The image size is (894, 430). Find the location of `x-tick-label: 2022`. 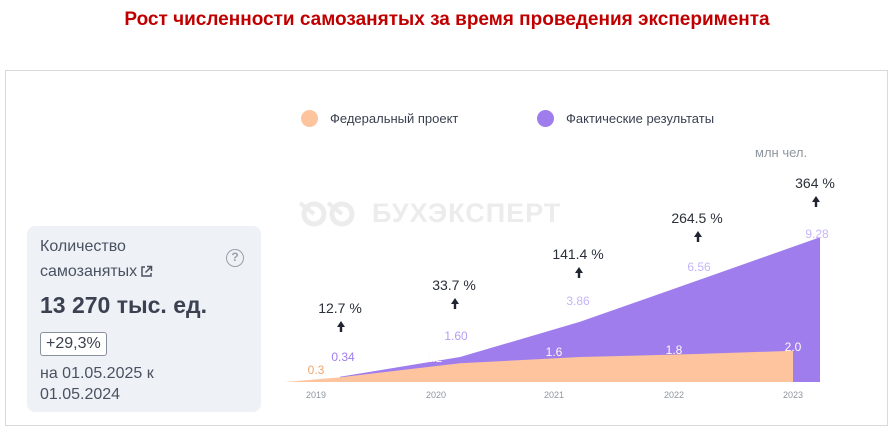

x-tick-label: 2022 is located at coordinates (674, 395).